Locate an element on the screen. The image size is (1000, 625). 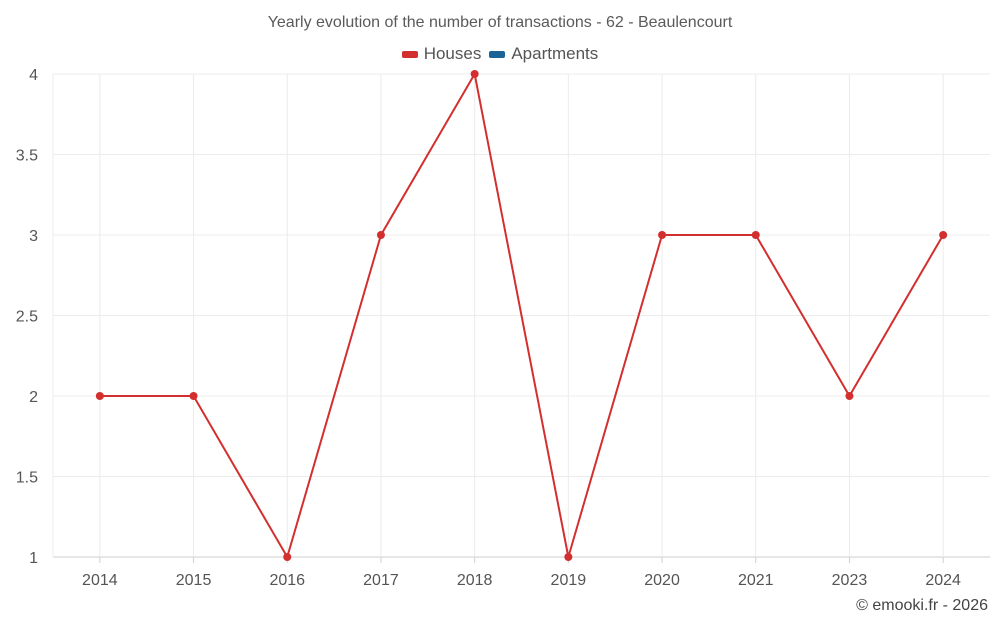
y-tick-label: 1.5 is located at coordinates (27, 478).